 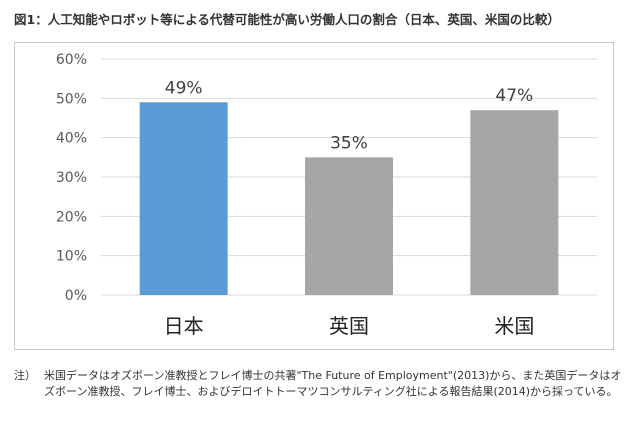 I want to click on y-tick-label: 40%, so click(x=71, y=139).